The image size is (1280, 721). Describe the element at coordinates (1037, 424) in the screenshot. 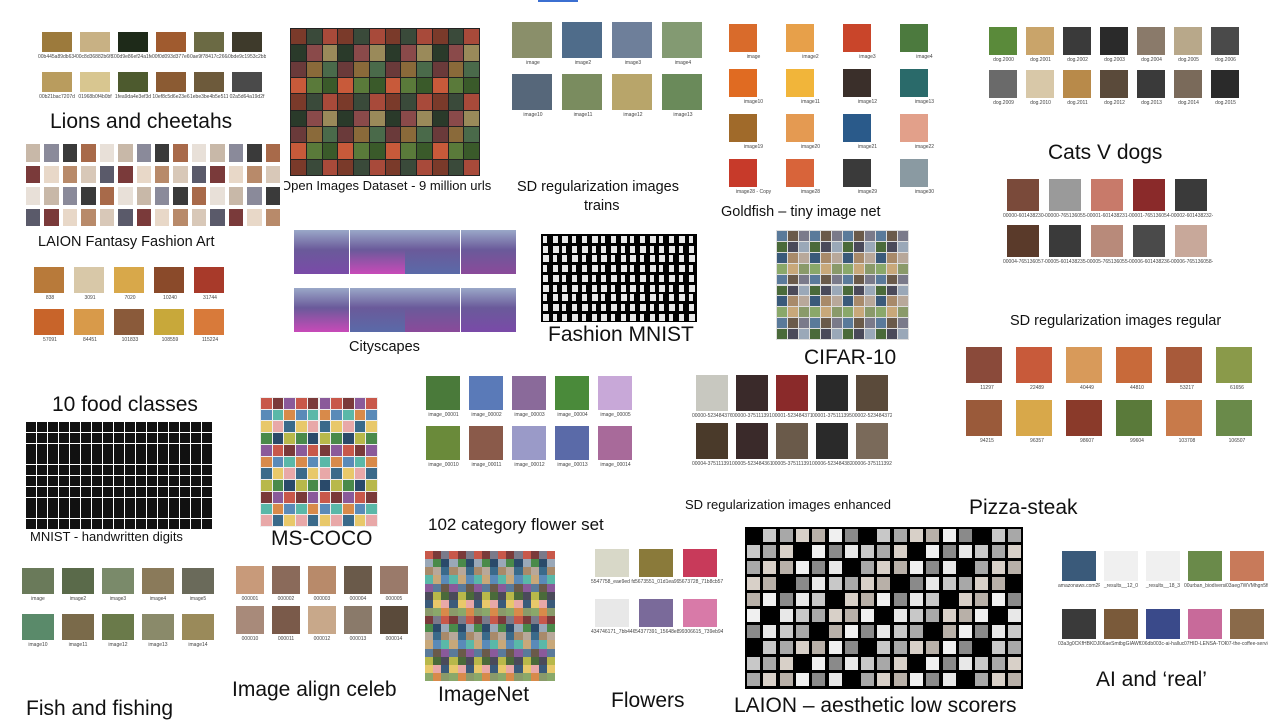

I see `thumbnail: 96357` at that location.